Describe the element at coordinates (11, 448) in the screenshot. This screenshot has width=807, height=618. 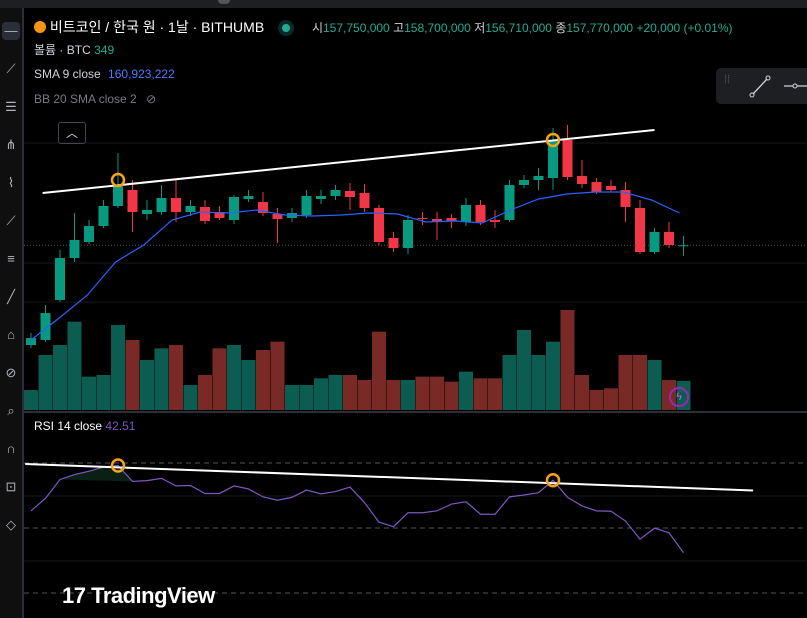
I see `lock-icon: ∩` at that location.